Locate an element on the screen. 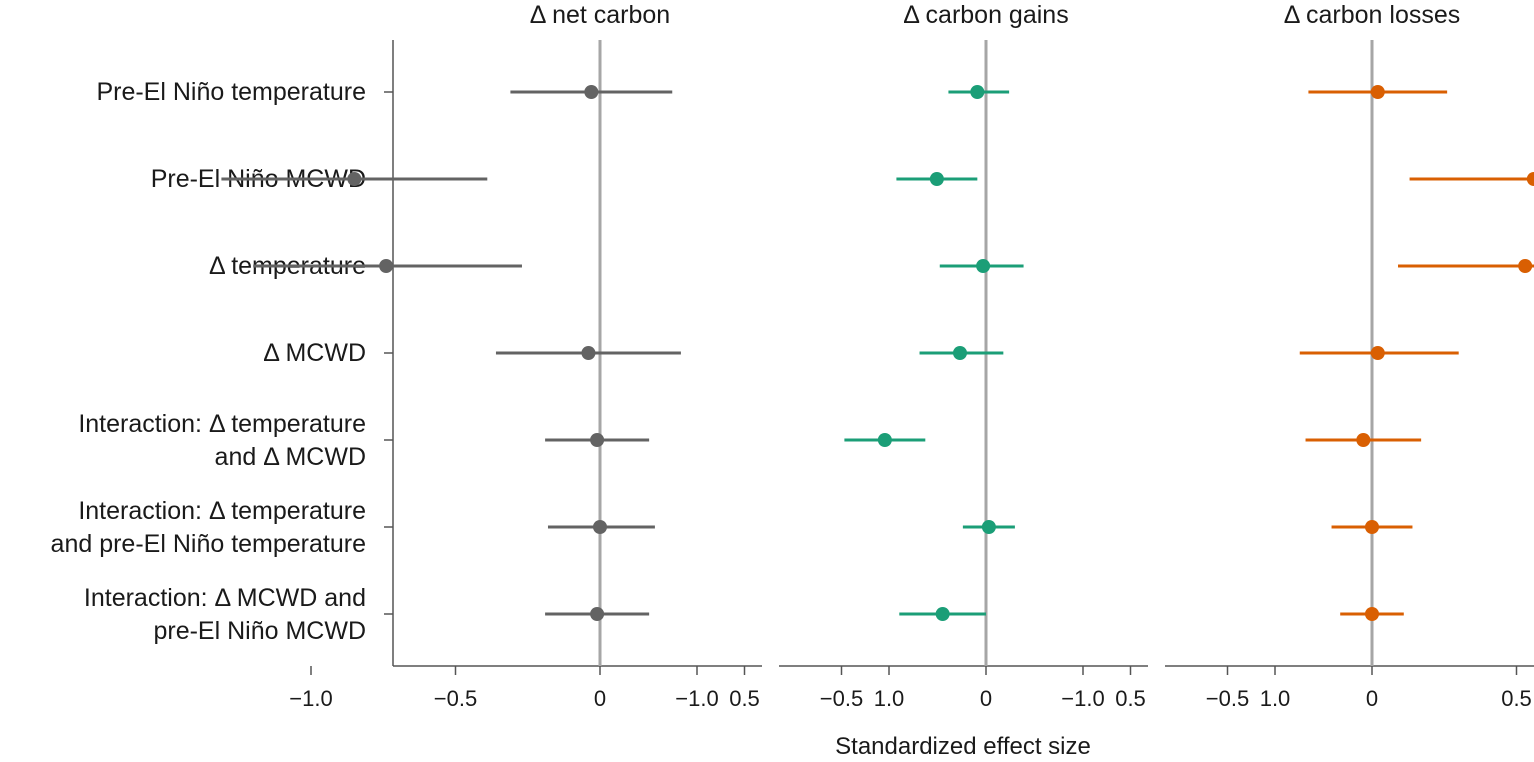 The height and width of the screenshot is (762, 1534). estimate-point-panel-1-pre-el-nino-temperature is located at coordinates (977, 92).